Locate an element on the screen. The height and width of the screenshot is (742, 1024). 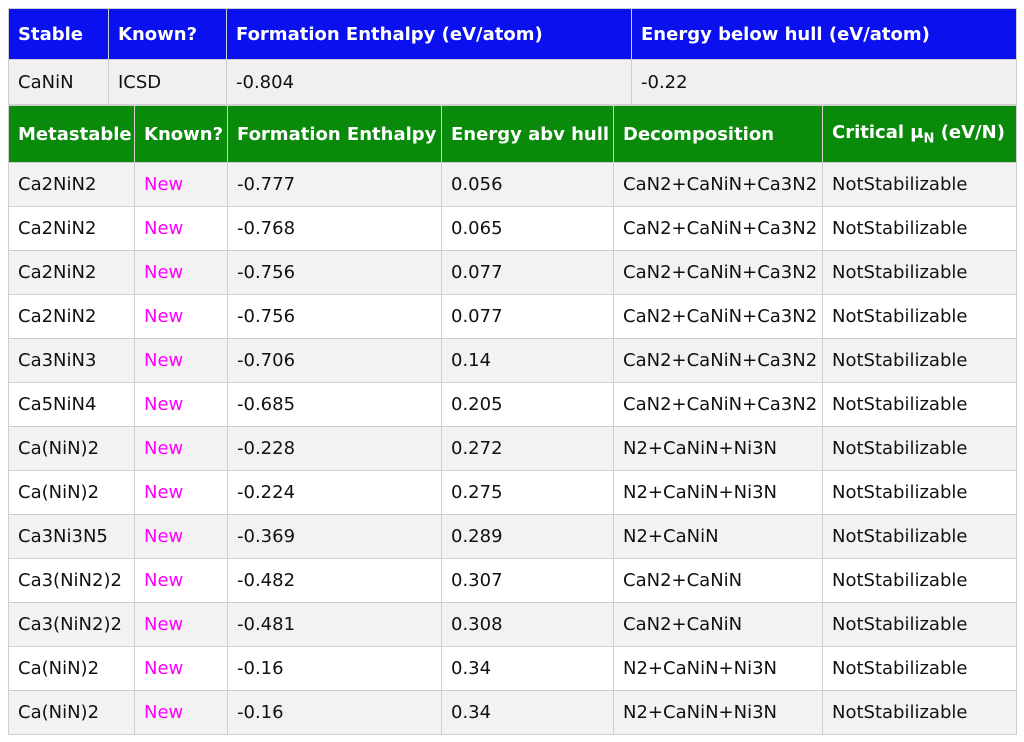
cell-energy-above-hull: 0.289 is located at coordinates (527, 536).